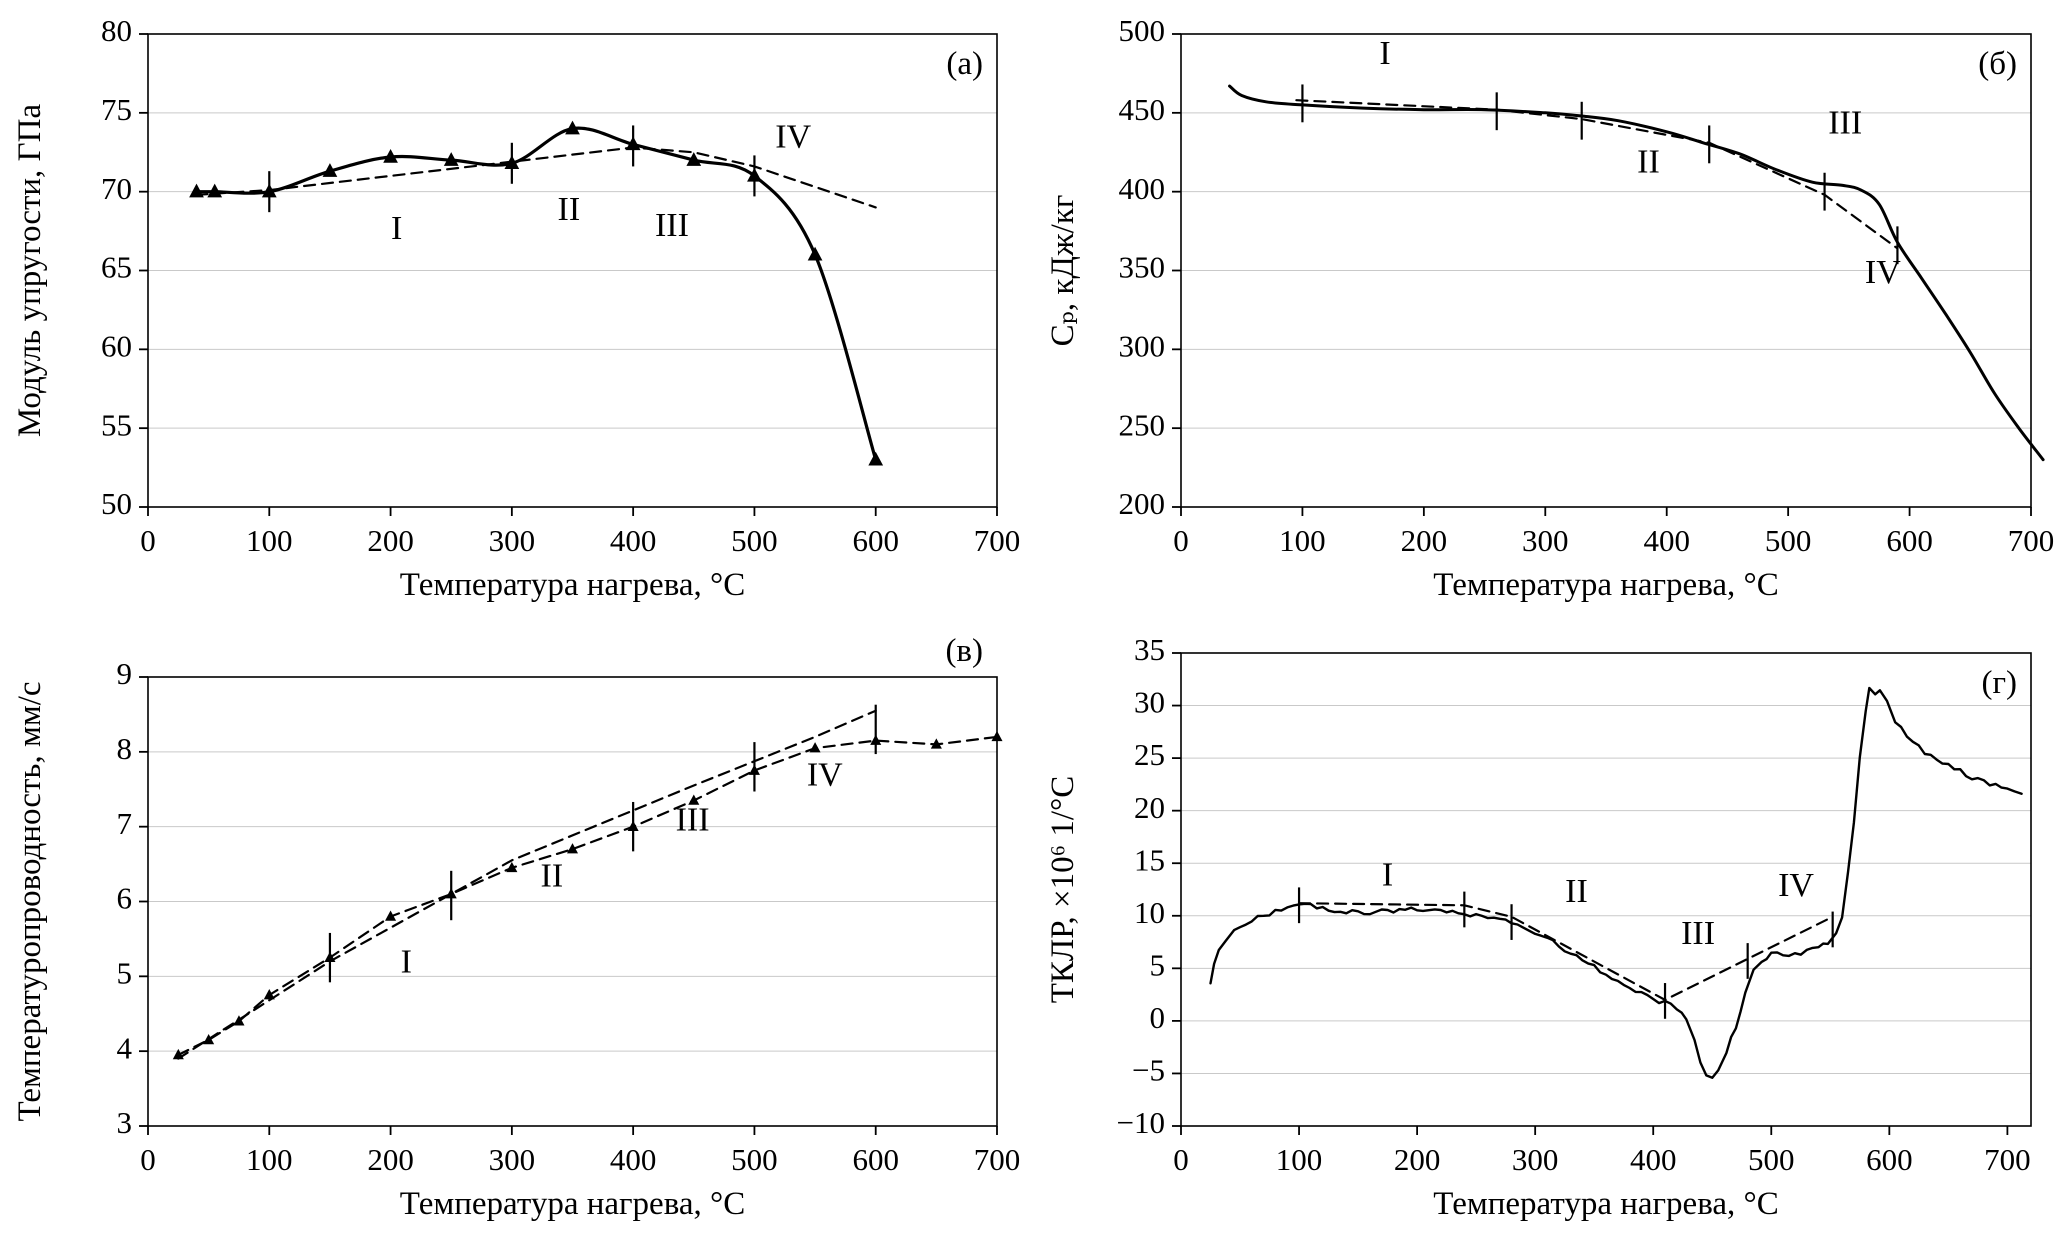 The width and height of the screenshot is (2067, 1238). I want to click on y-tick-label: 20, so click(1149, 807).